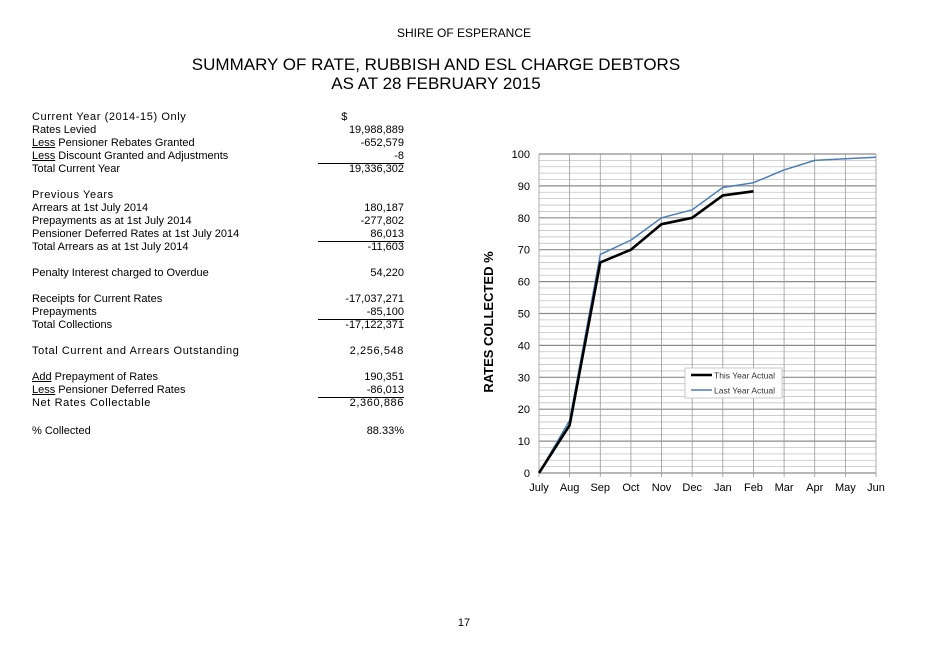 This screenshot has height=656, width=928. I want to click on x-tick-label: July, so click(539, 488).